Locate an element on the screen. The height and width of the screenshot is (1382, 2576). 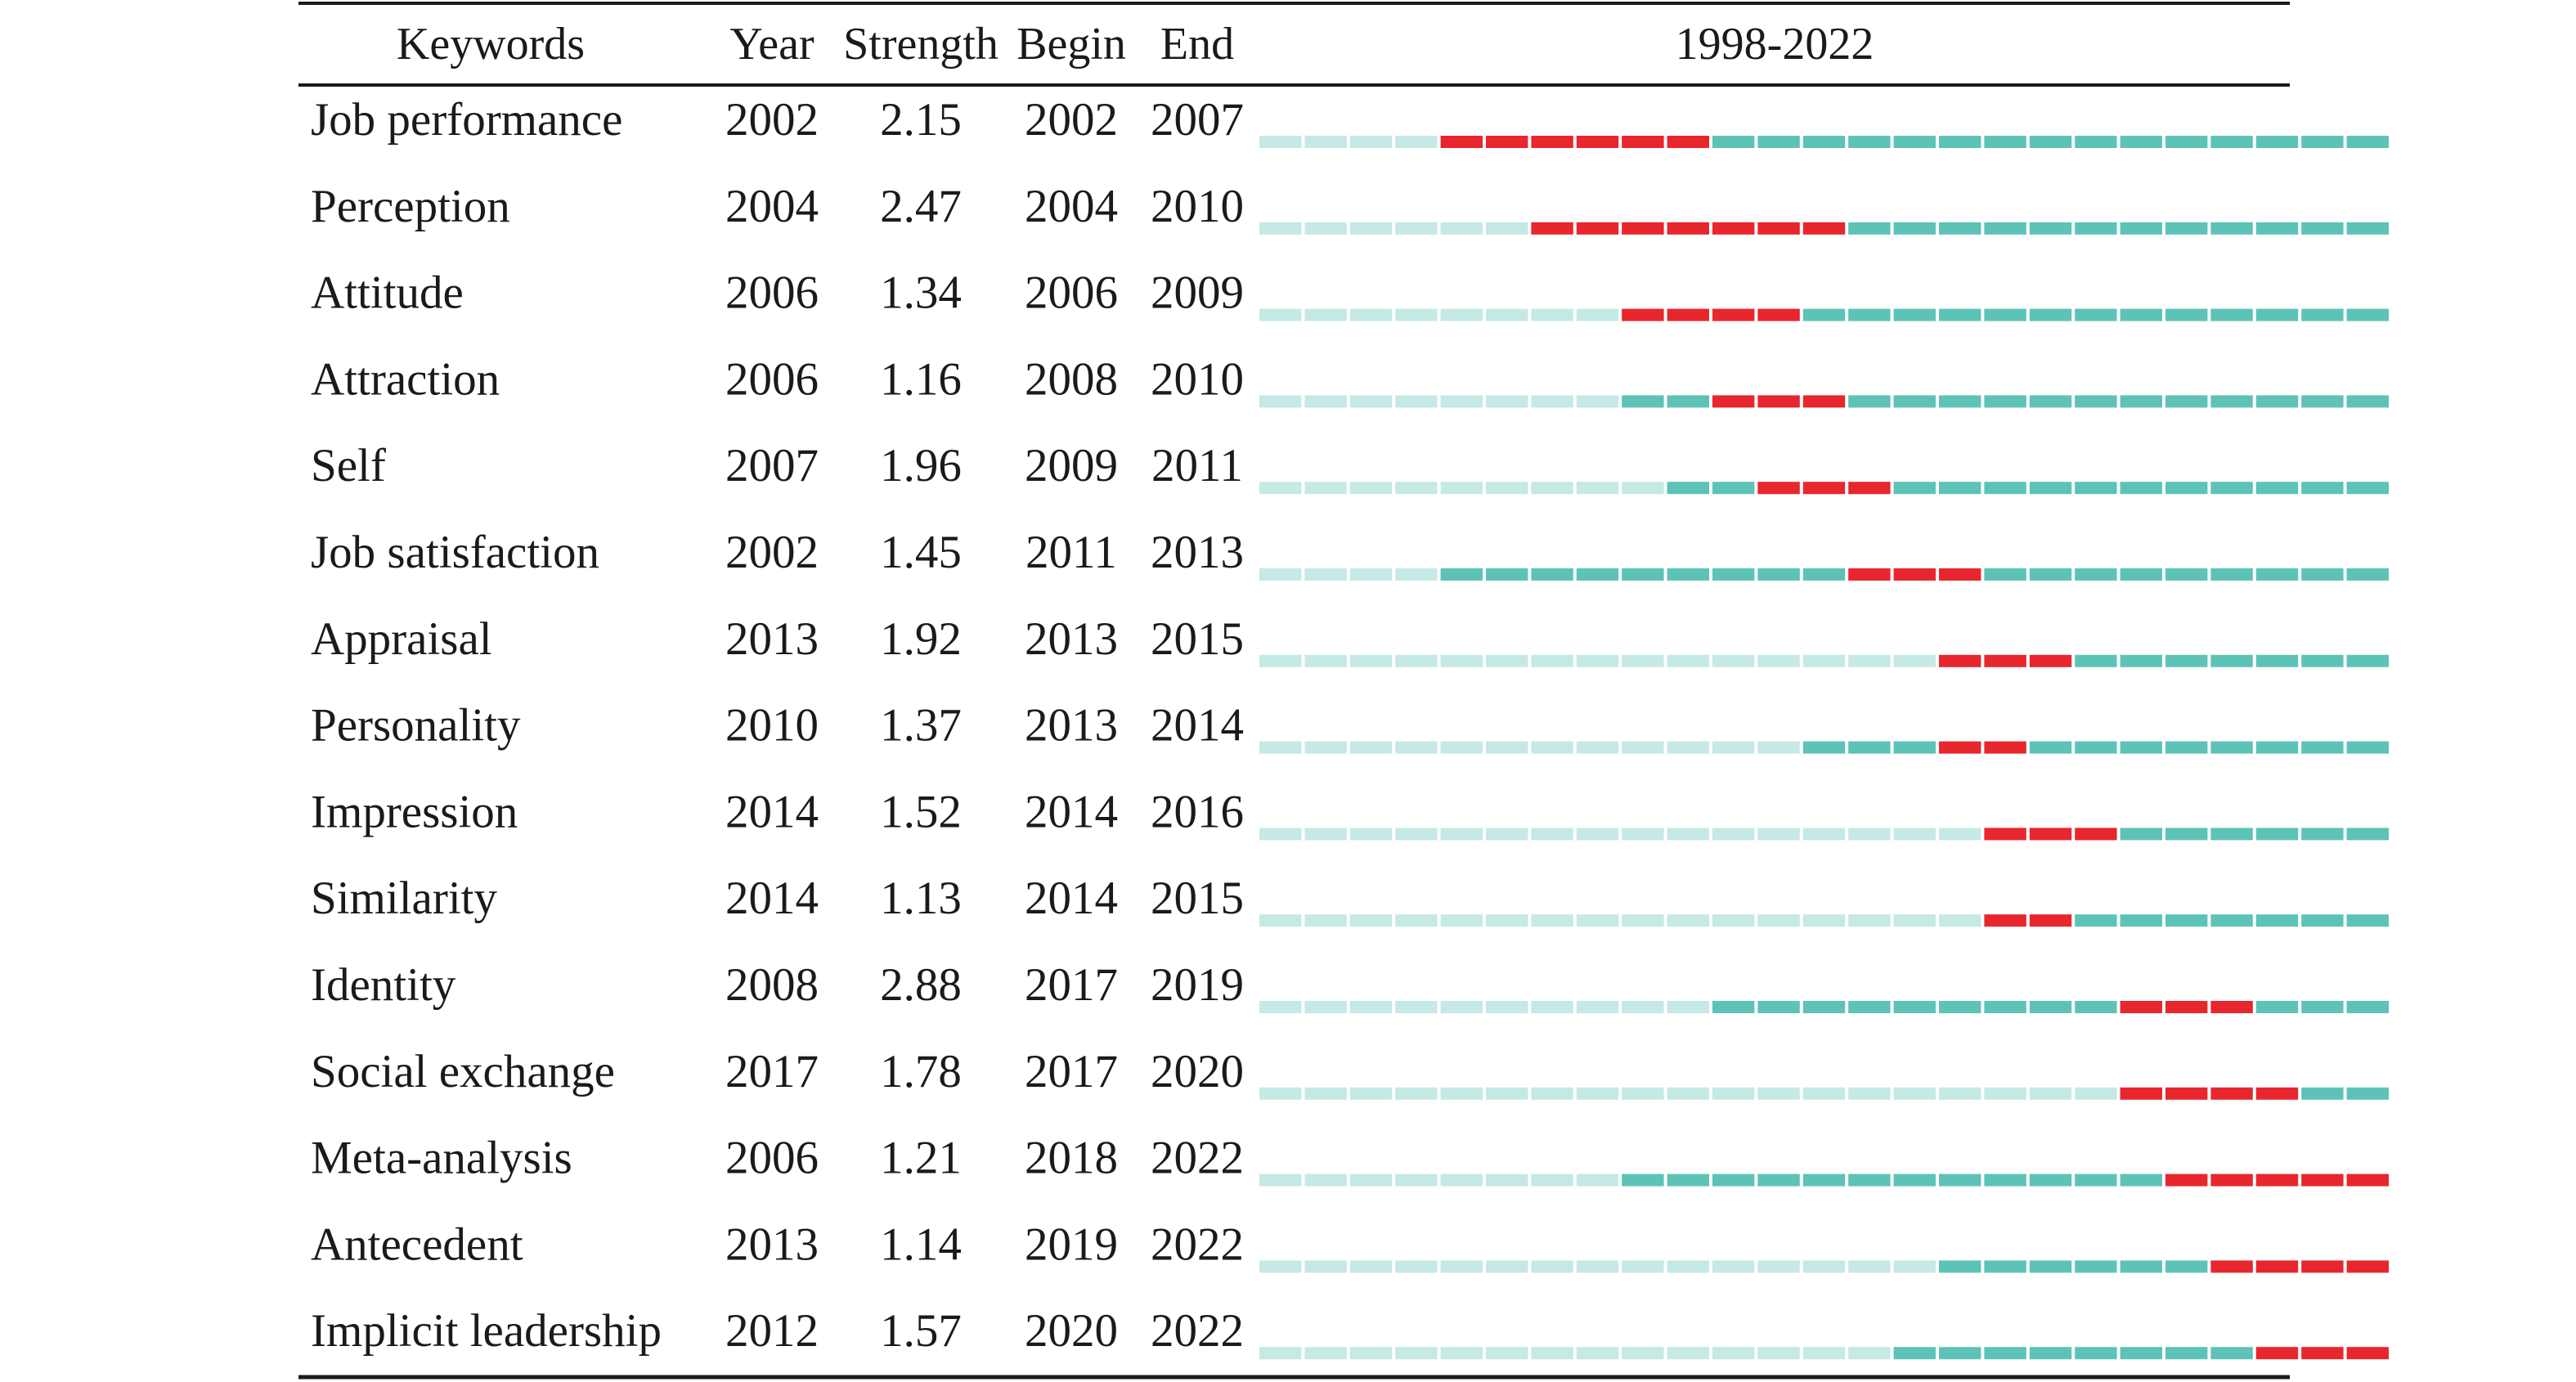
row-end: 2022 is located at coordinates (1197, 1244).